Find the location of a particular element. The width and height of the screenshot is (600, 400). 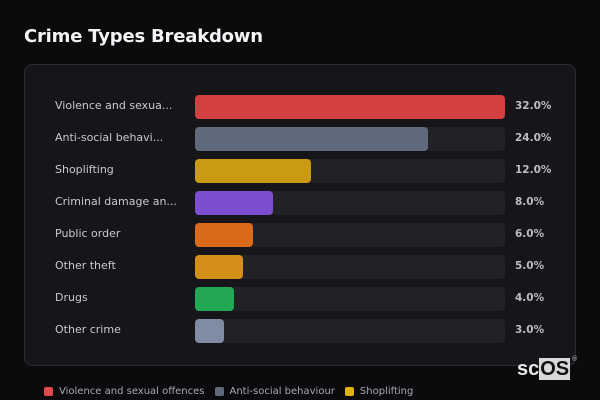

bar-label: Public order is located at coordinates (88, 233).